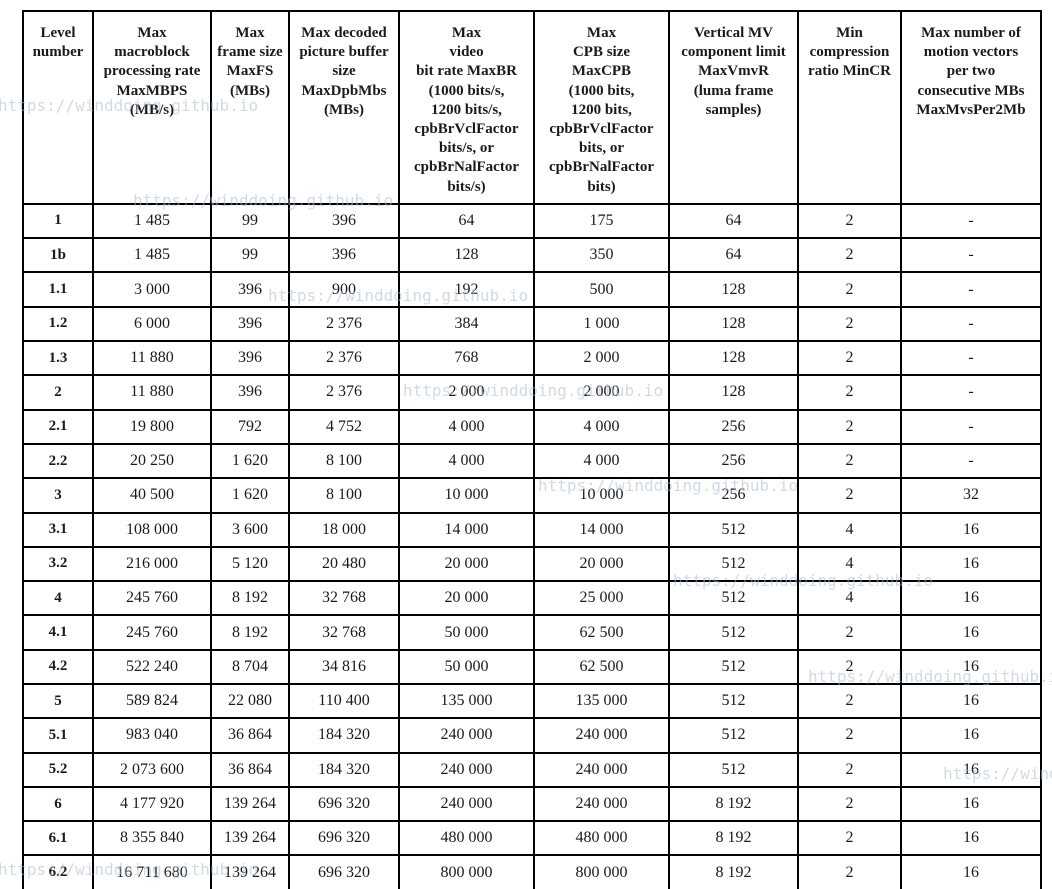 This screenshot has height=889, width=1052. Describe the element at coordinates (344, 529) in the screenshot. I see `value-cell-maxdpbmbs: 18 000` at that location.